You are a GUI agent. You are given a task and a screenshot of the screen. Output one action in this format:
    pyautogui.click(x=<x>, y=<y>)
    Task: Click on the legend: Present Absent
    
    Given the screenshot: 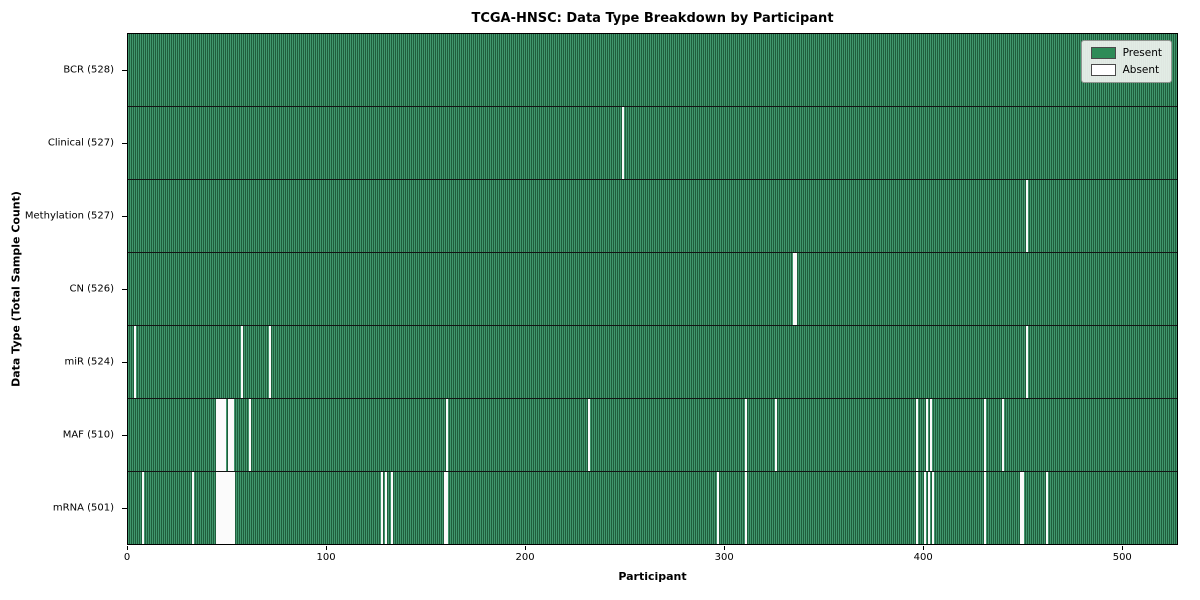 What is the action you would take?
    pyautogui.click(x=1126, y=61)
    